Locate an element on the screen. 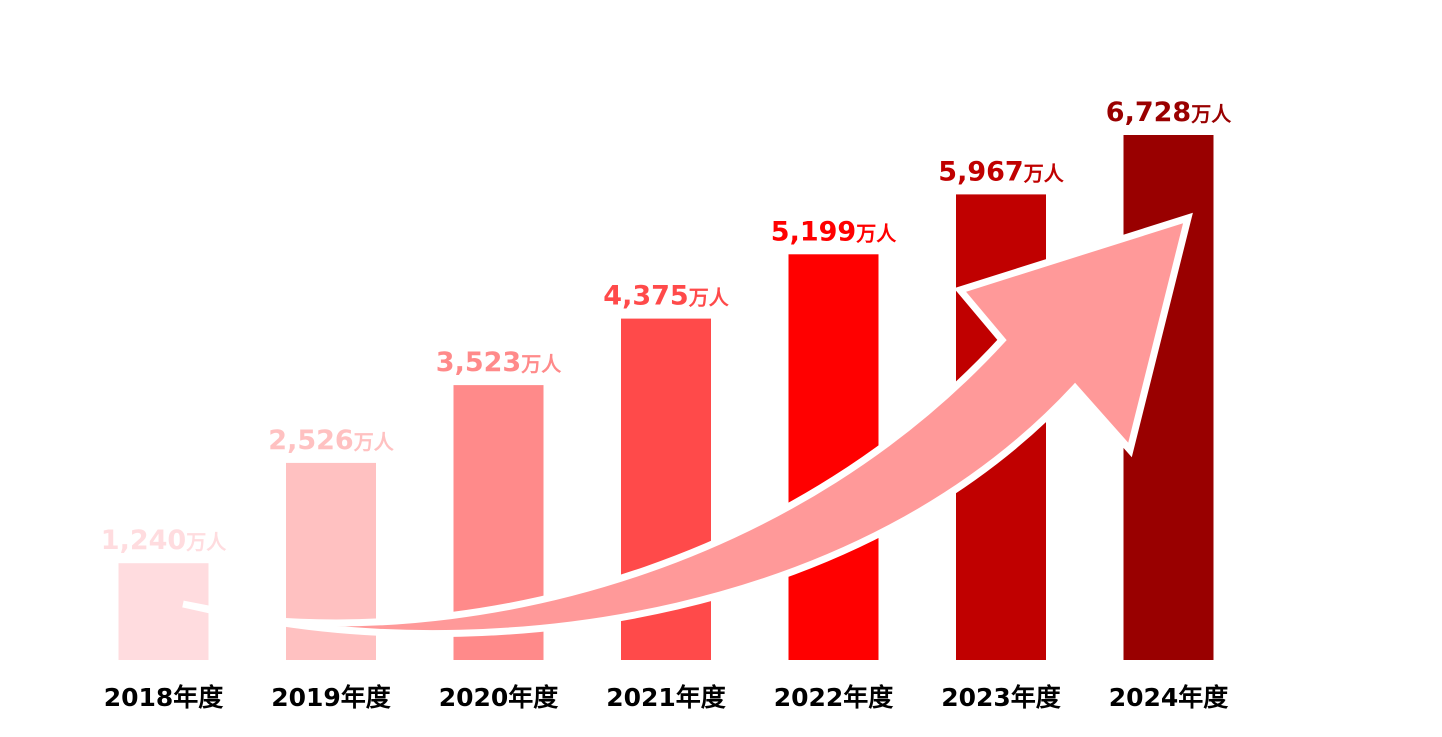  value-label-2023年度: 5,967万人 is located at coordinates (1001, 171).